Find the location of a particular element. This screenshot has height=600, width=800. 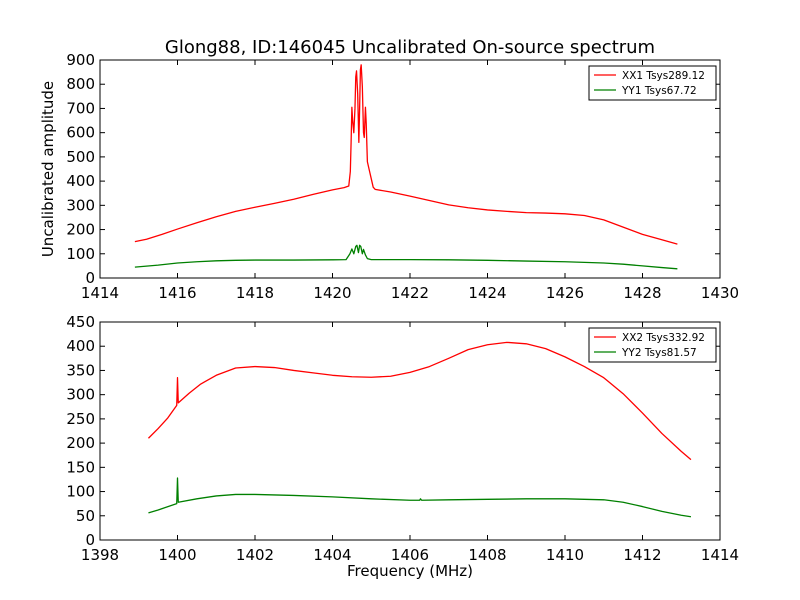

bottom-legend: XX2 Tsys332.92 YY2 Tsys81.57 is located at coordinates (652, 345).